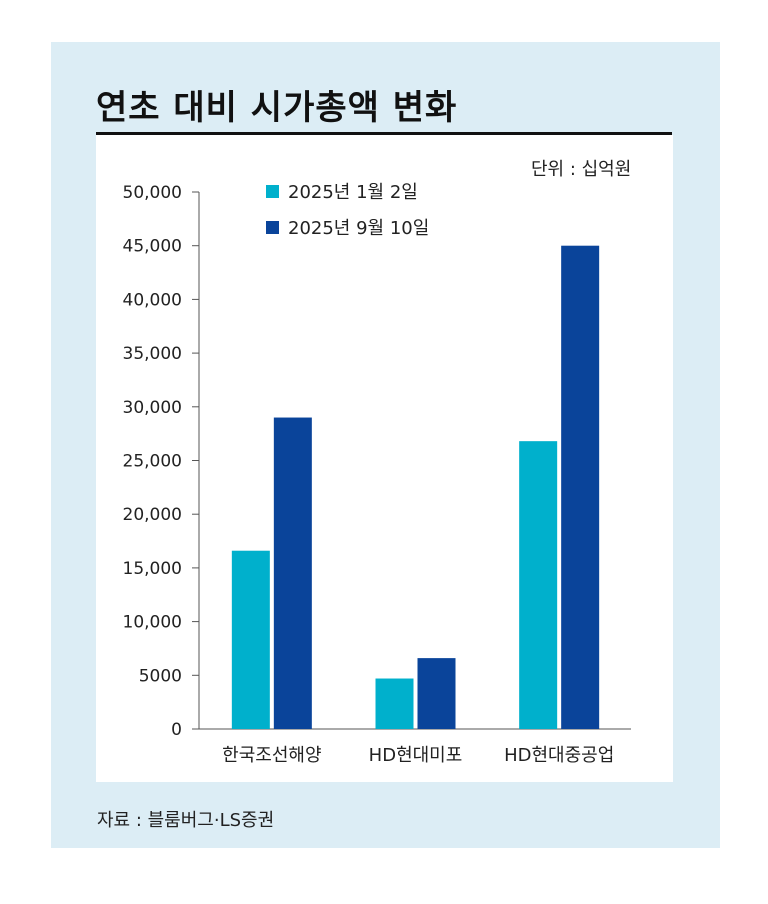 This screenshot has width=768, height=904. I want to click on y-tick-label: 40,000, so click(152, 300).